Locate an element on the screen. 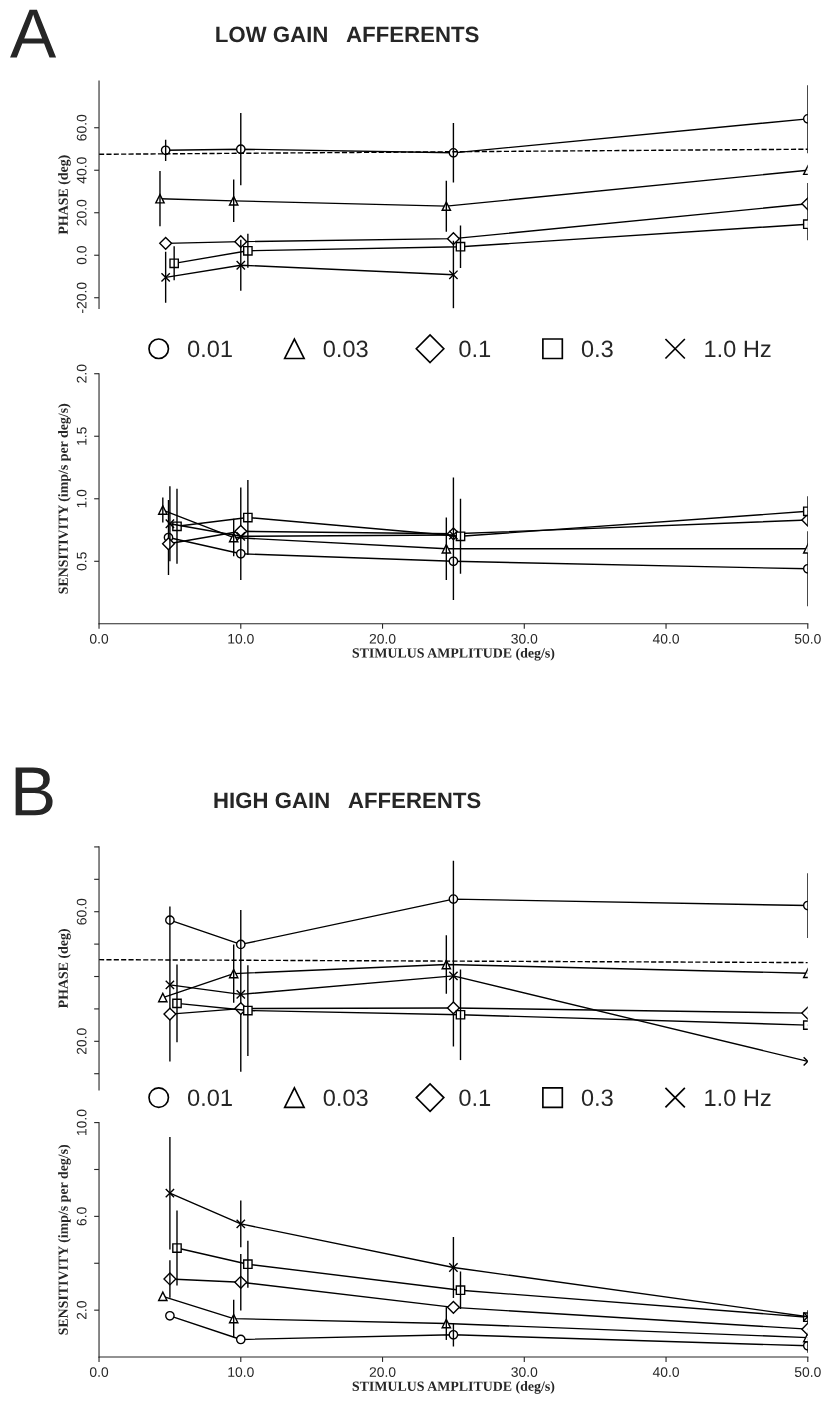 This screenshot has height=1421, width=828. y-tick-label: 1.0 is located at coordinates (81, 498).